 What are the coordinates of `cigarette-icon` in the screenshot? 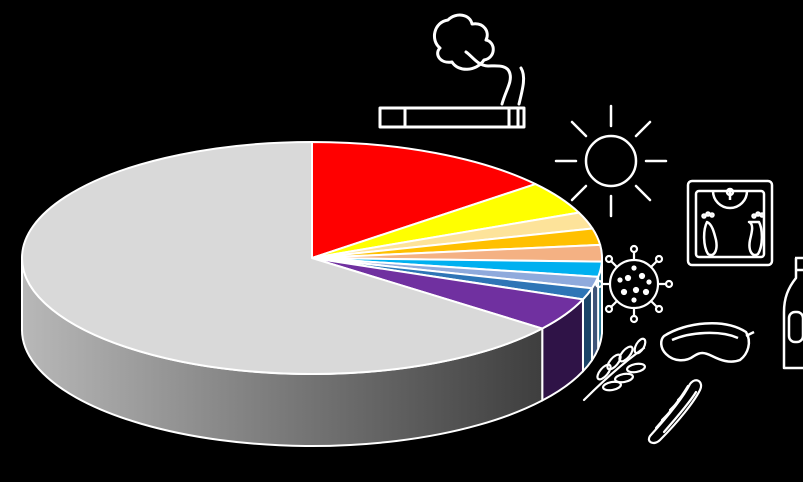 It's located at (452, 71).